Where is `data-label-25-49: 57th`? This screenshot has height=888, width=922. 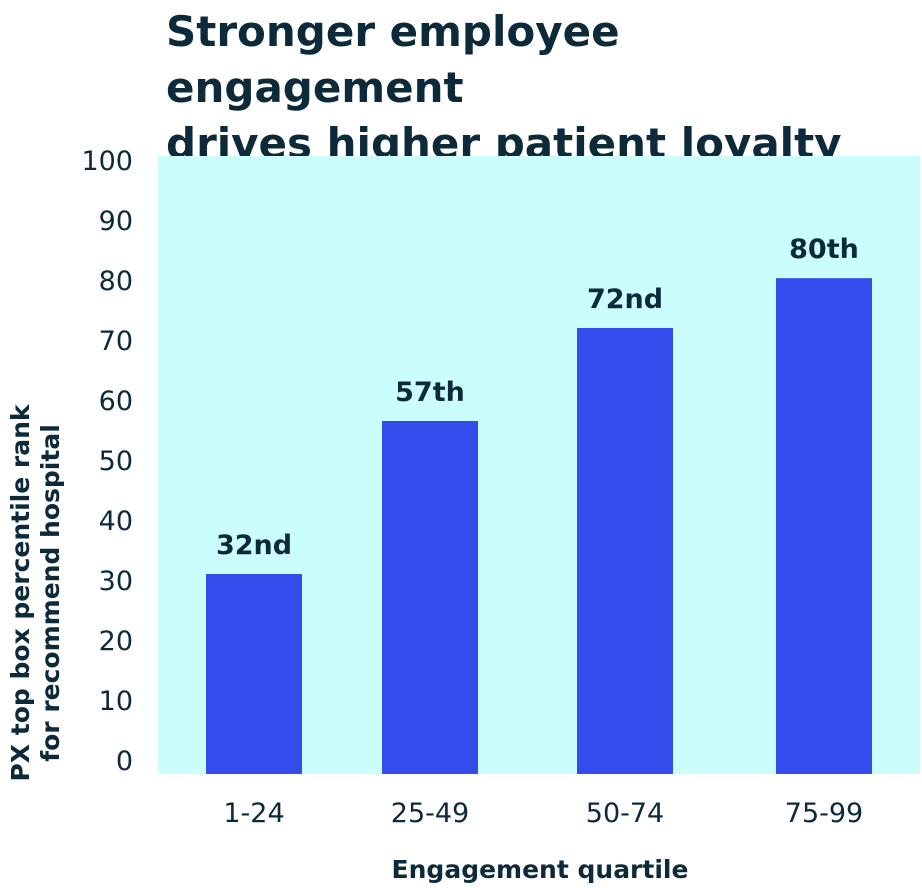
data-label-25-49: 57th is located at coordinates (430, 392).